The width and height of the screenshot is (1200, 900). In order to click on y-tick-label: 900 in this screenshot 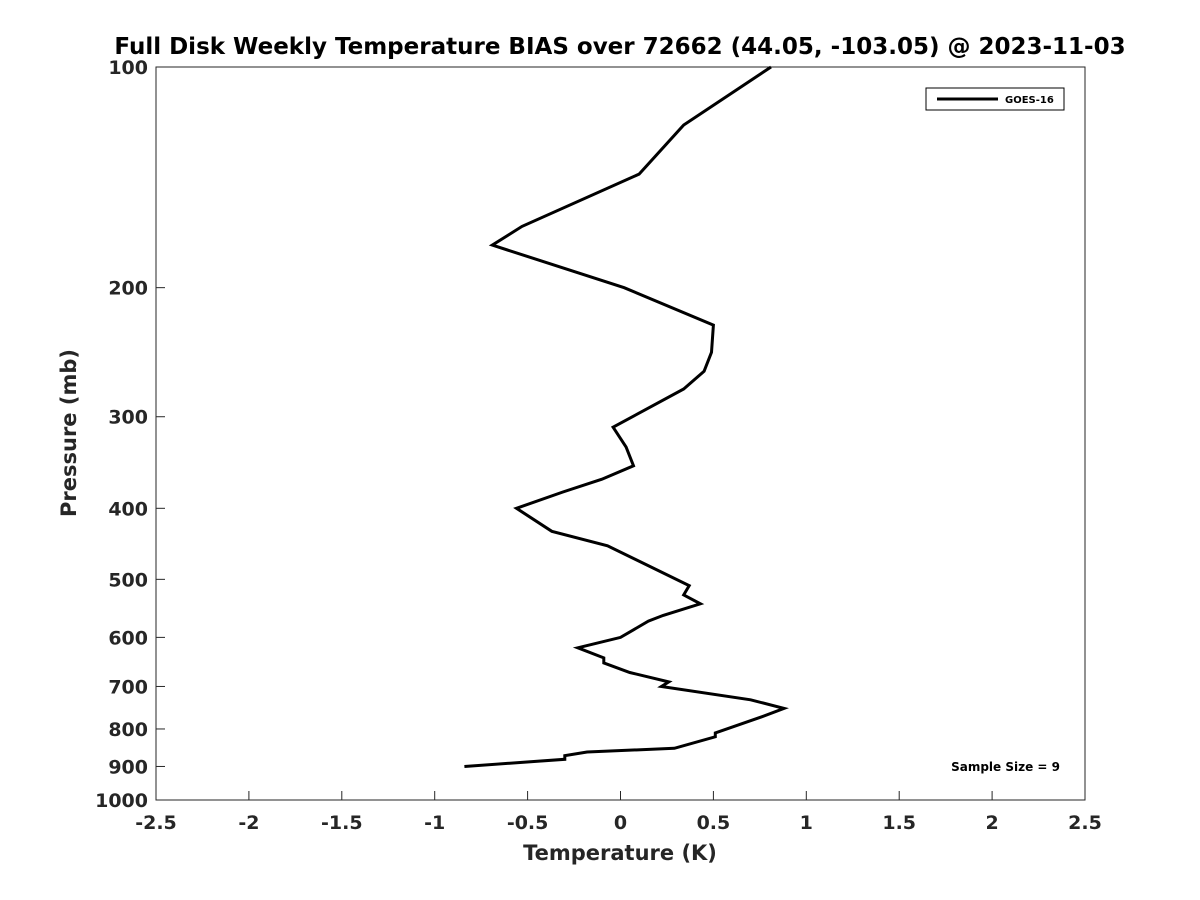, I will do `click(128, 767)`.